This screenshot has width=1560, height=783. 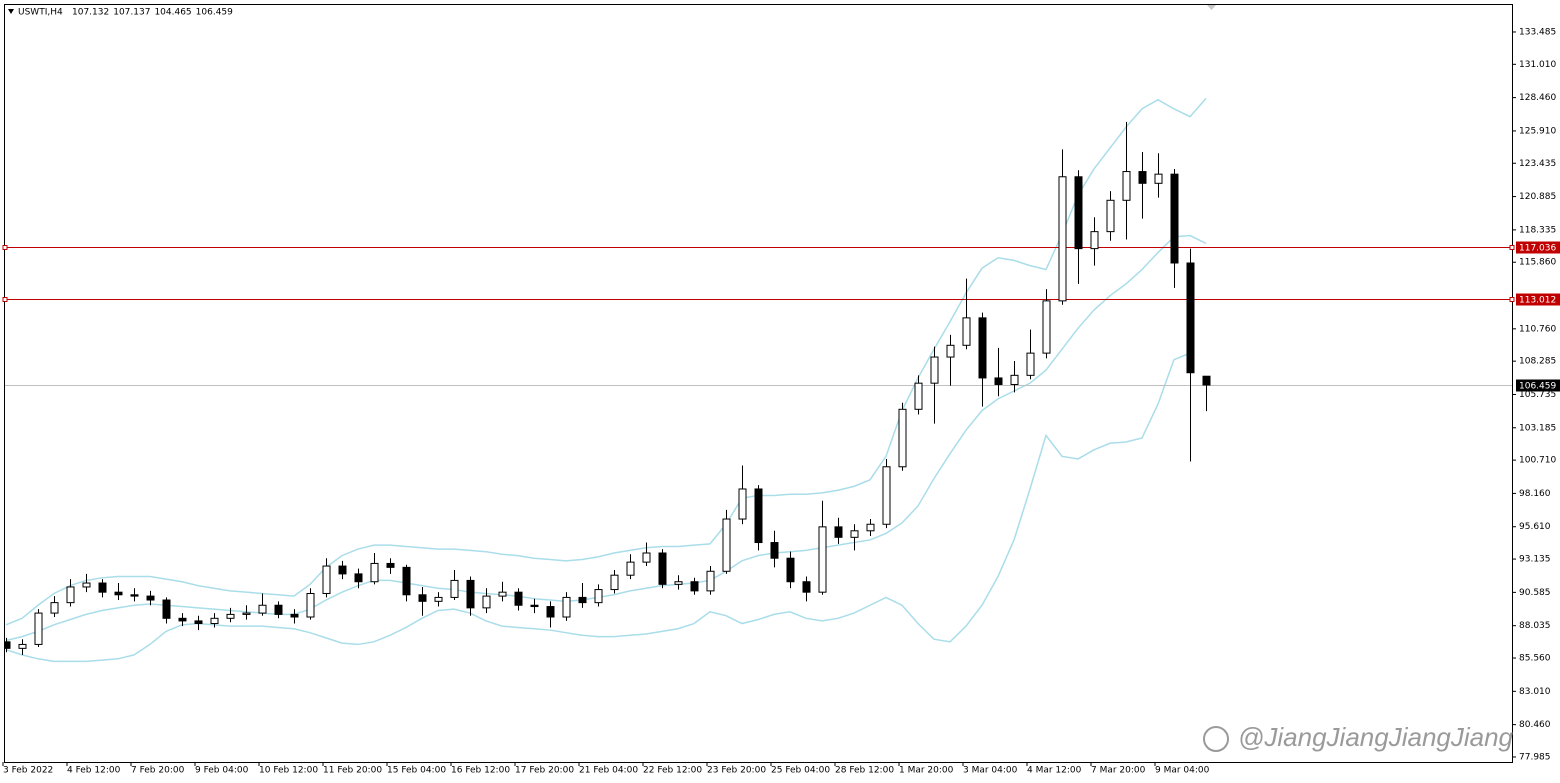 I want to click on y-tick-label: 108.285, so click(x=1537, y=362).